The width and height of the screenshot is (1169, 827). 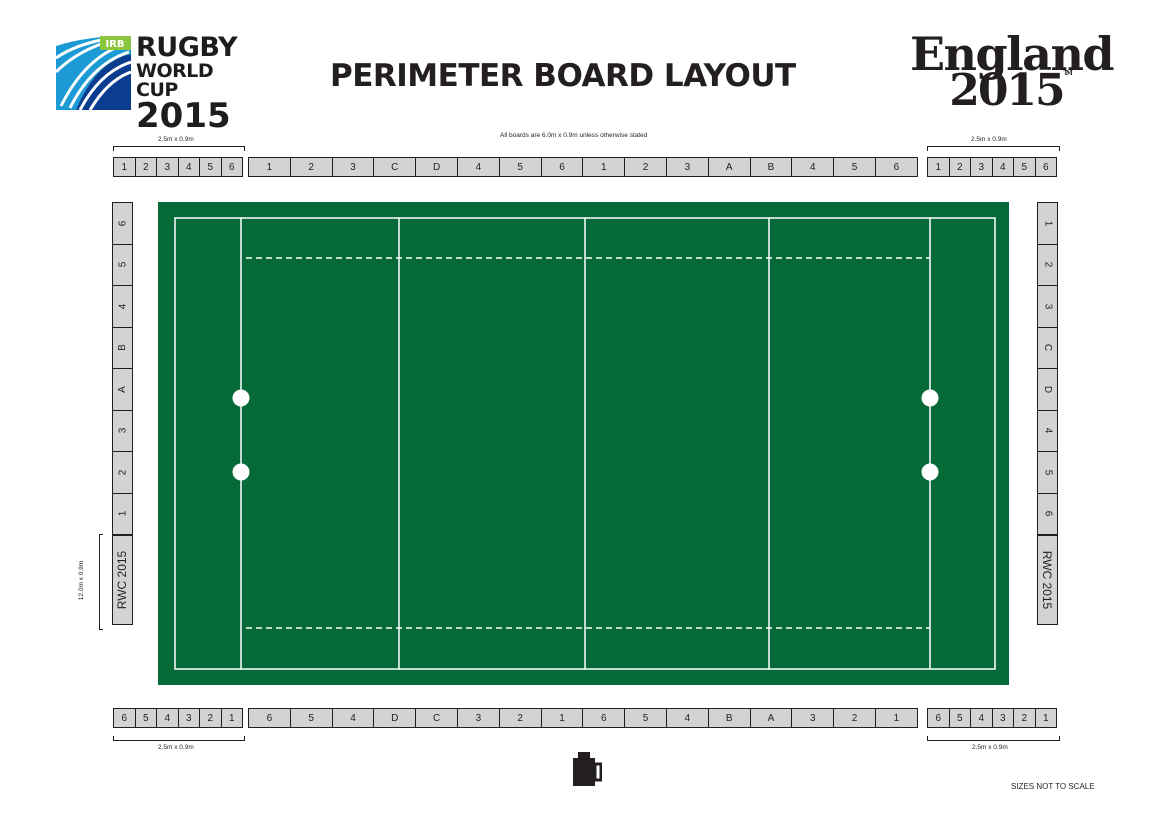 What do you see at coordinates (122, 580) in the screenshot?
I see `left-rwc-board: RWC 2015` at bounding box center [122, 580].